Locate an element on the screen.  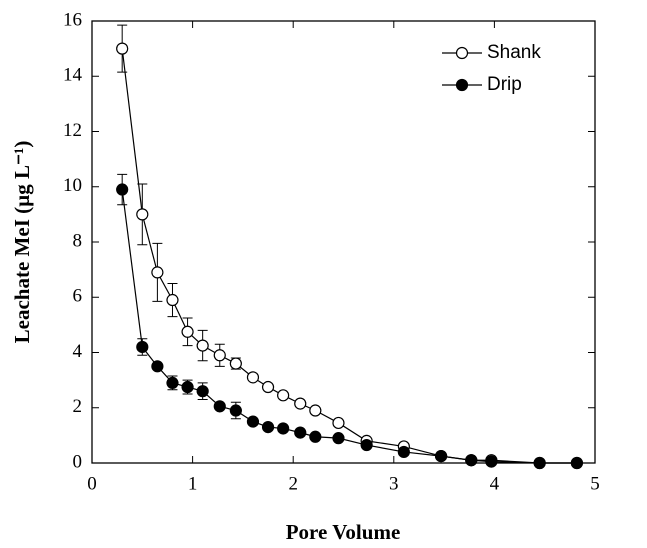
x-tick-label: 5 is located at coordinates (595, 483).